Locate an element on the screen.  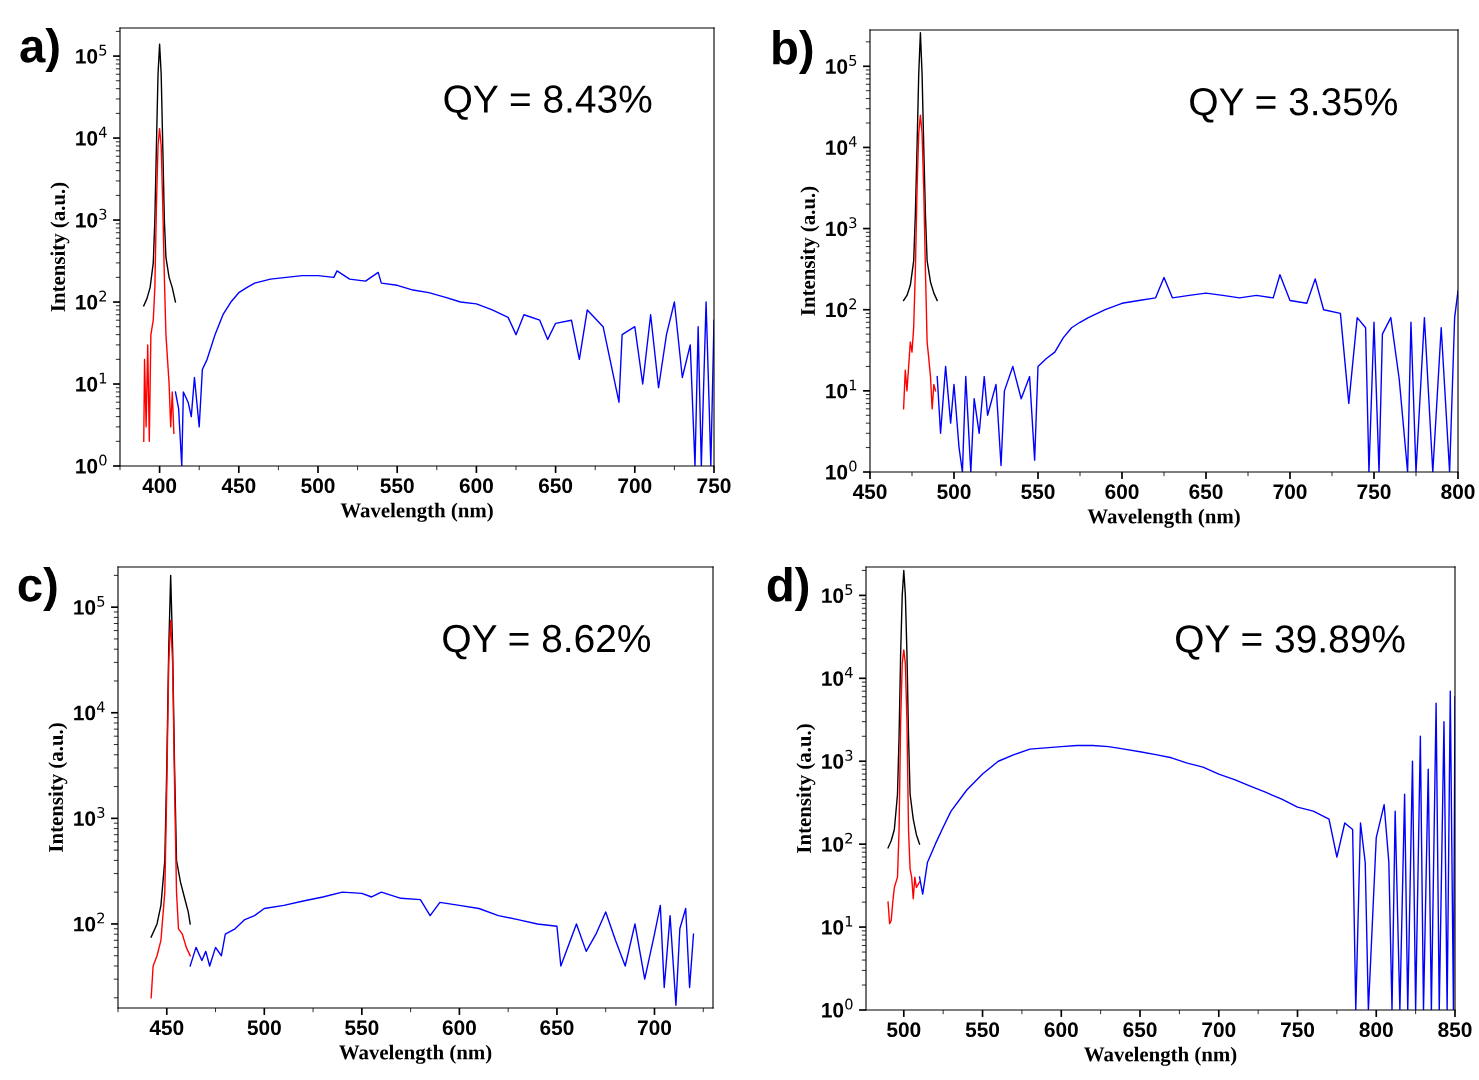
annotation: QY = 39.89% is located at coordinates (1290, 642).